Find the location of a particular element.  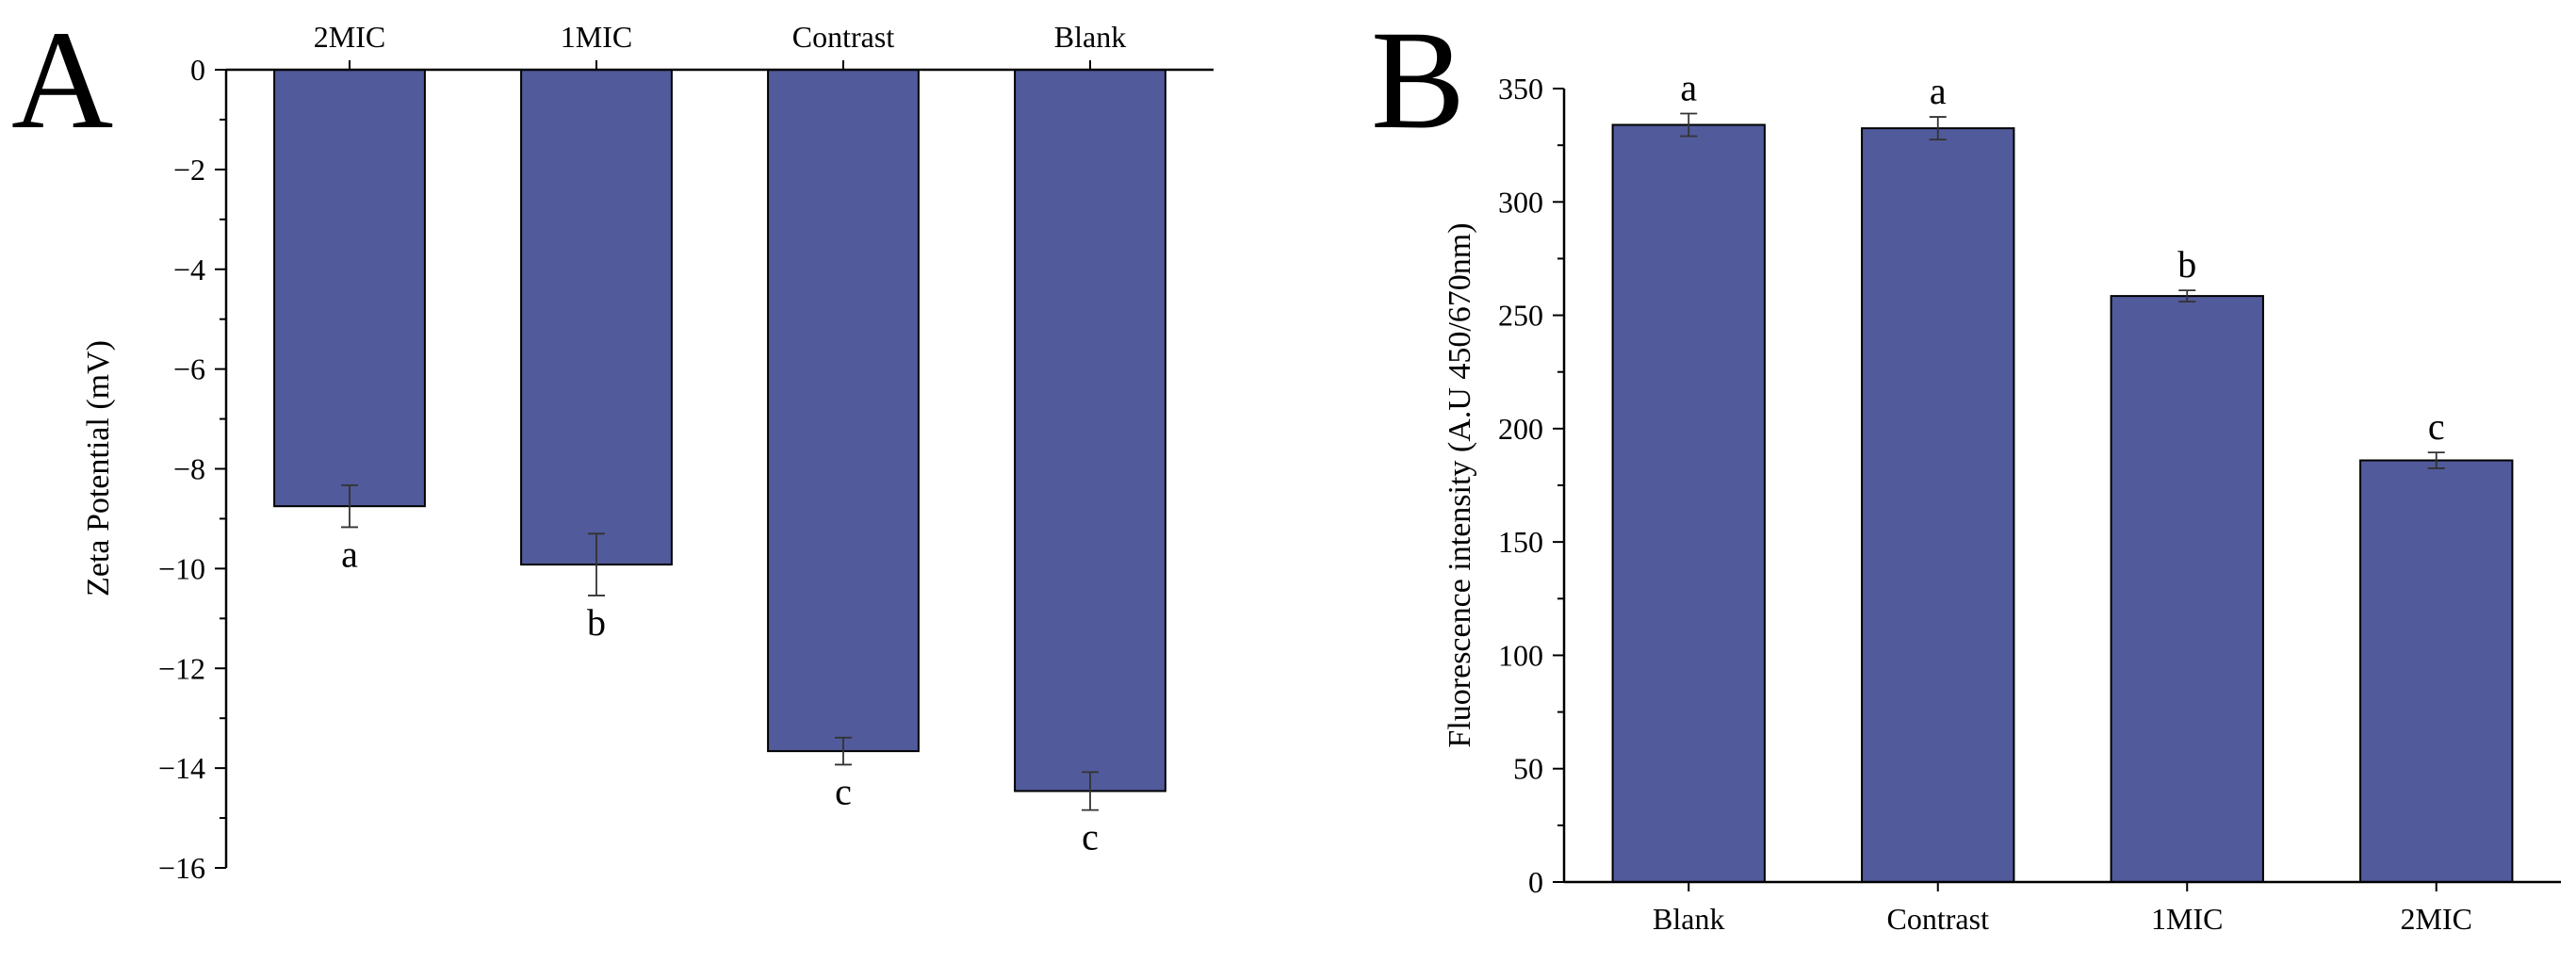

y-tick-label: −4 is located at coordinates (189, 269).